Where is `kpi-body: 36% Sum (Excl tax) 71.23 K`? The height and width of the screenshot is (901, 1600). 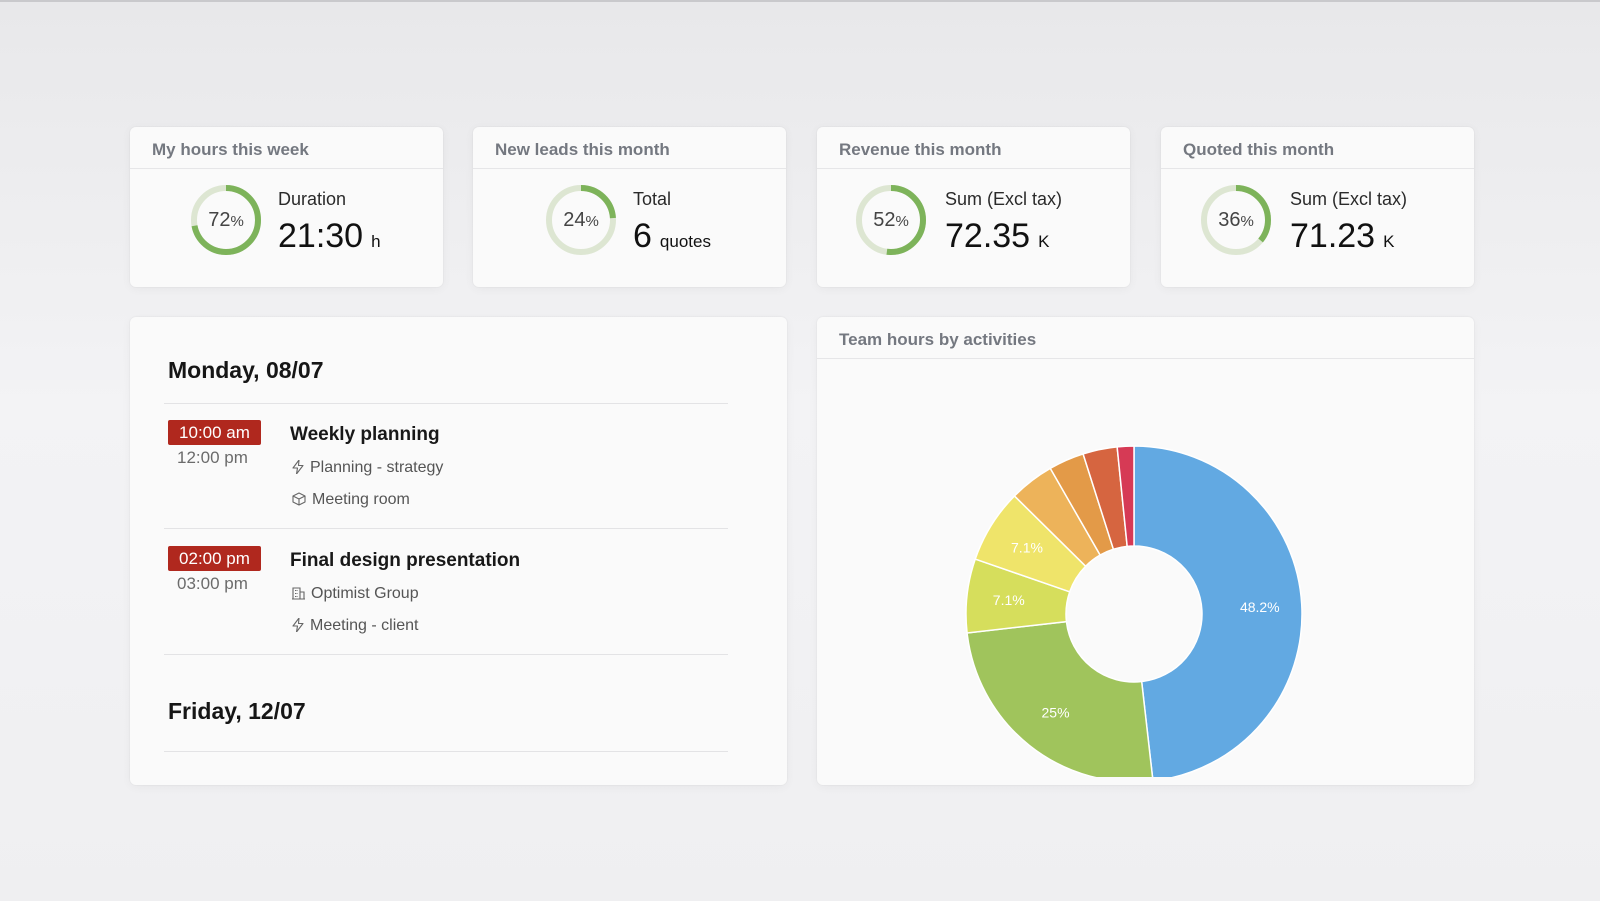 kpi-body: 36% Sum (Excl tax) 71.23 K is located at coordinates (1317, 227).